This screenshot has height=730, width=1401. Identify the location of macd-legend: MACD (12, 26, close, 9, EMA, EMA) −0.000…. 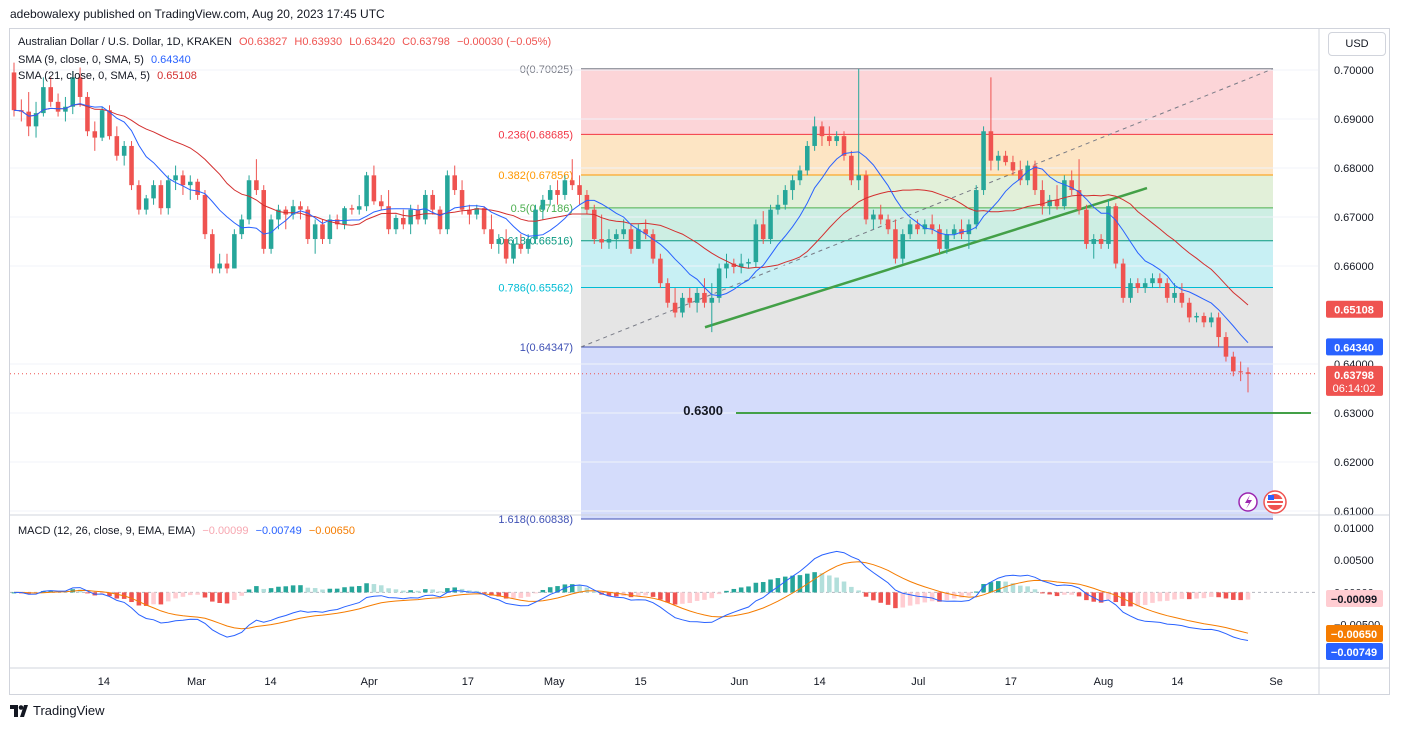
(188, 531).